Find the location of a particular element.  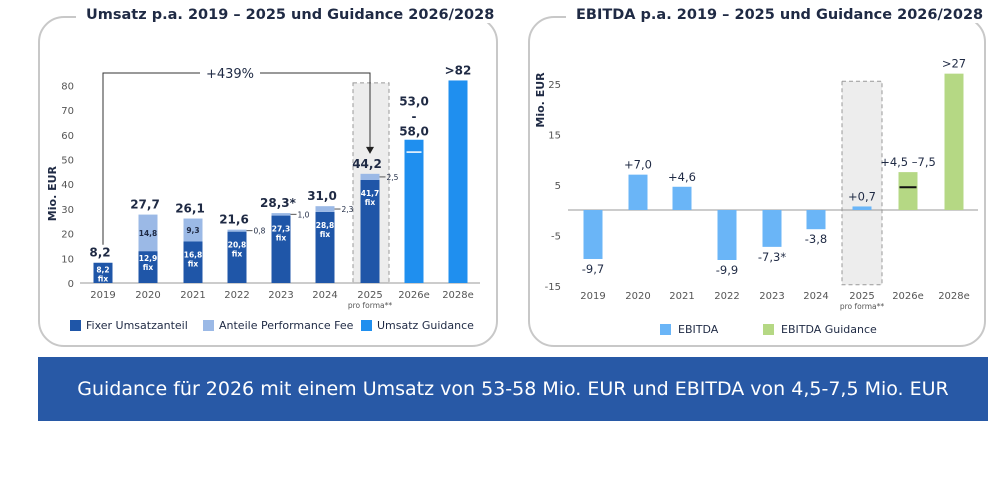

ebitda-value-label: -3,8 is located at coordinates (816, 239).